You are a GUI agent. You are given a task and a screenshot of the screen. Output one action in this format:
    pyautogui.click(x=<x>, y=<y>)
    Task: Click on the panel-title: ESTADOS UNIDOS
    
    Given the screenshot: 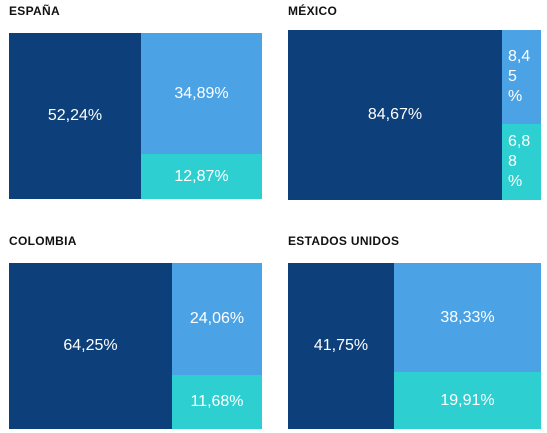 What is the action you would take?
    pyautogui.click(x=344, y=241)
    